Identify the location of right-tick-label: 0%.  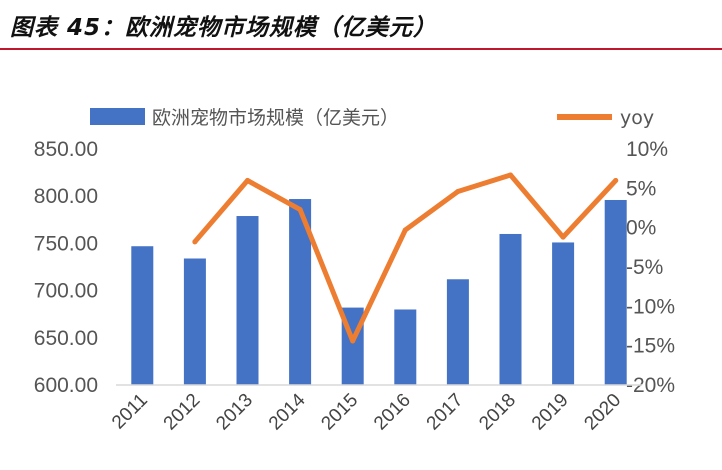
(641, 228).